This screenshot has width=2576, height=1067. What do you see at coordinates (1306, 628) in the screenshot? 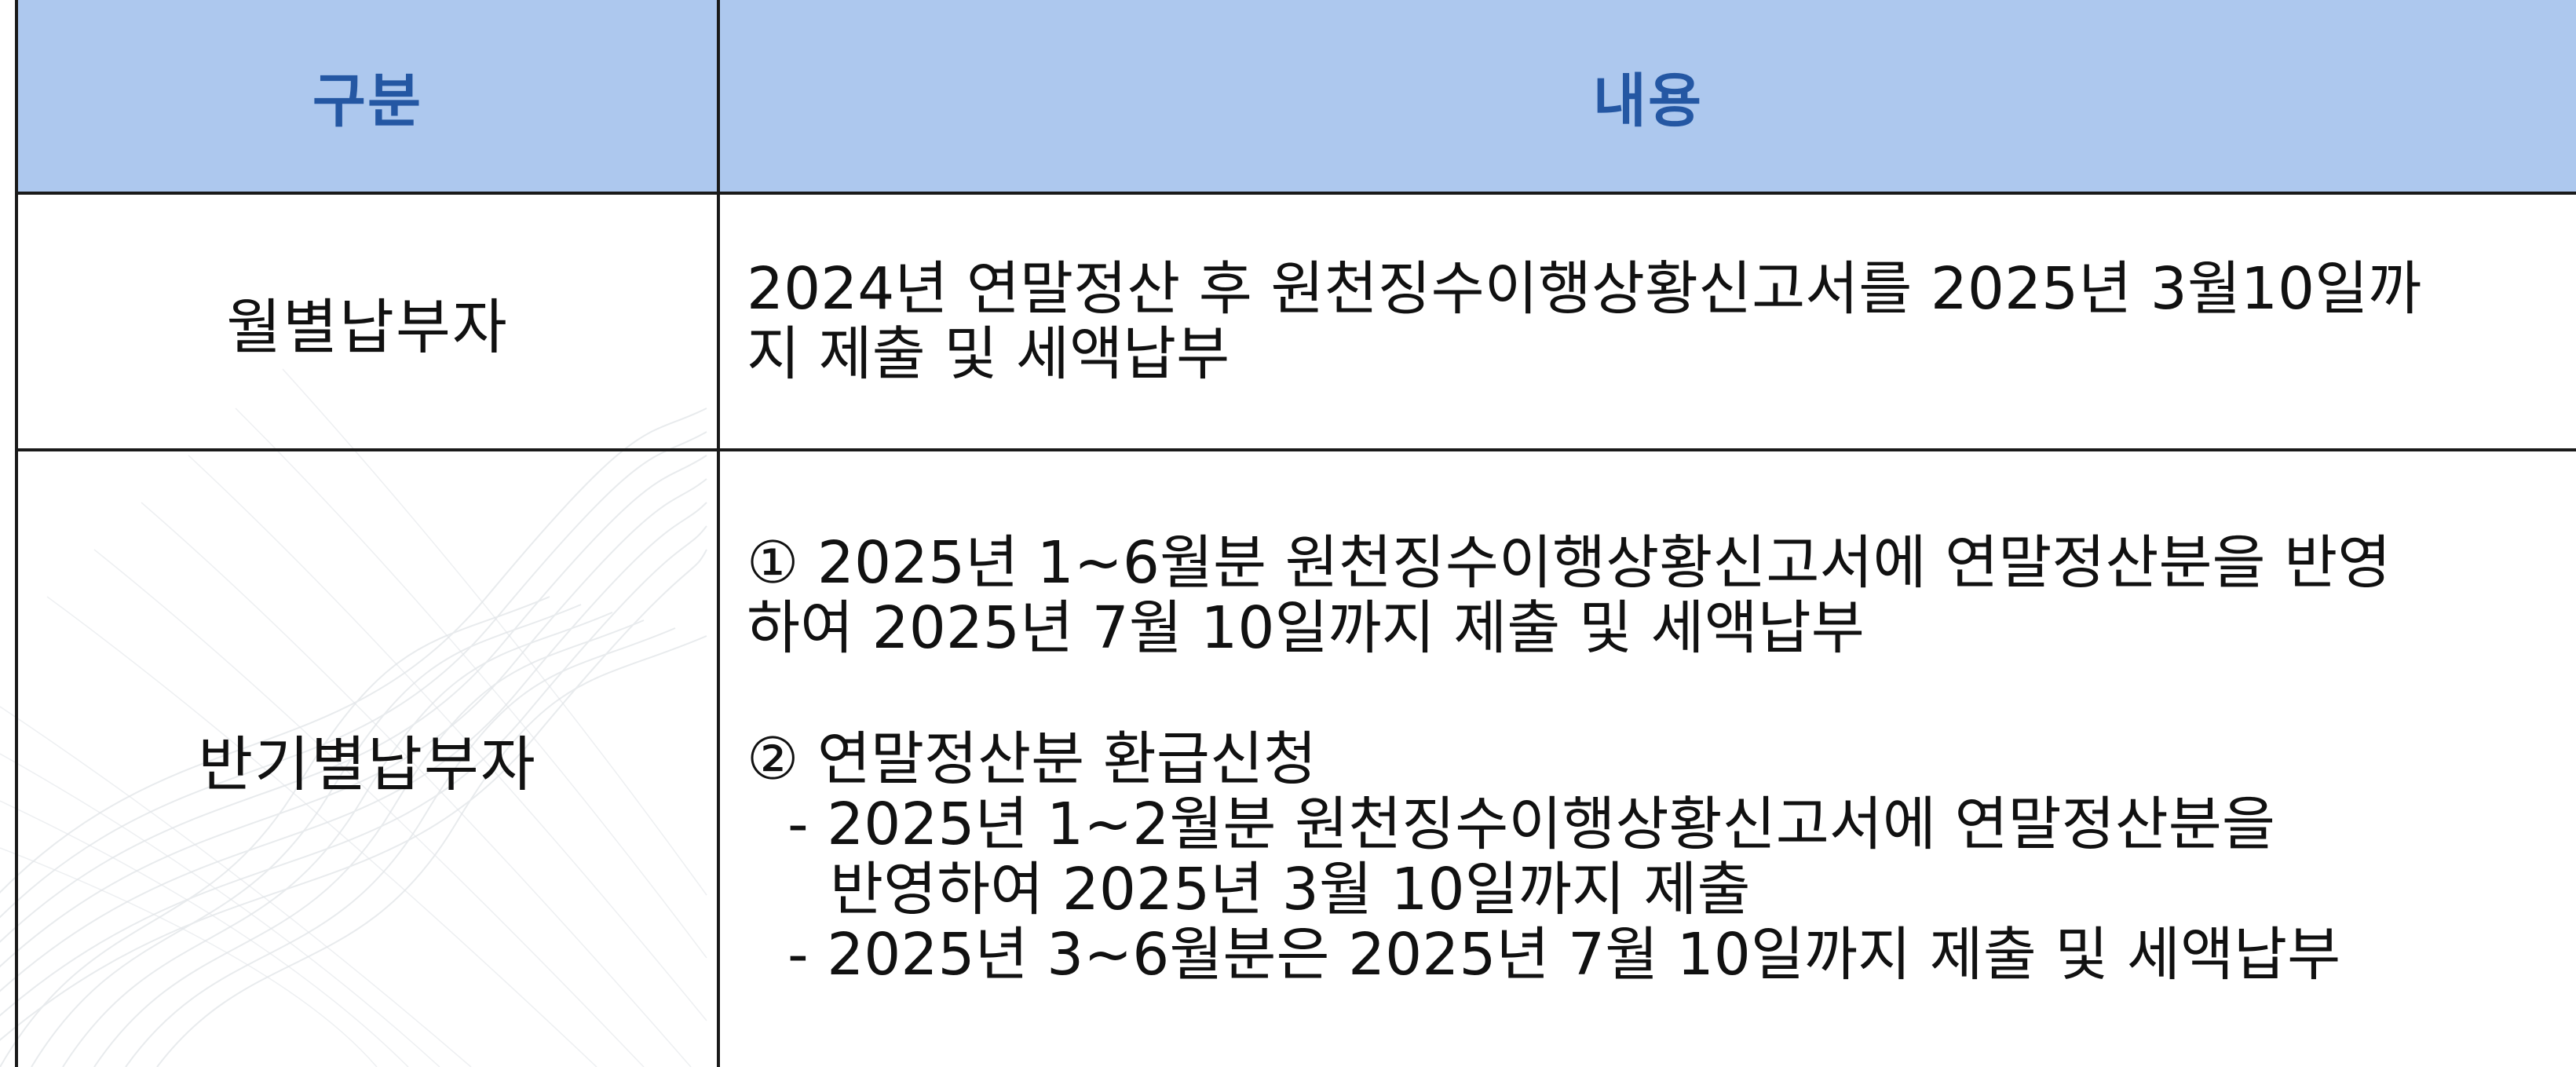
I see `item-1-line-2: 하여 2025년 7월 10일까지 제출 및 세액납부` at bounding box center [1306, 628].